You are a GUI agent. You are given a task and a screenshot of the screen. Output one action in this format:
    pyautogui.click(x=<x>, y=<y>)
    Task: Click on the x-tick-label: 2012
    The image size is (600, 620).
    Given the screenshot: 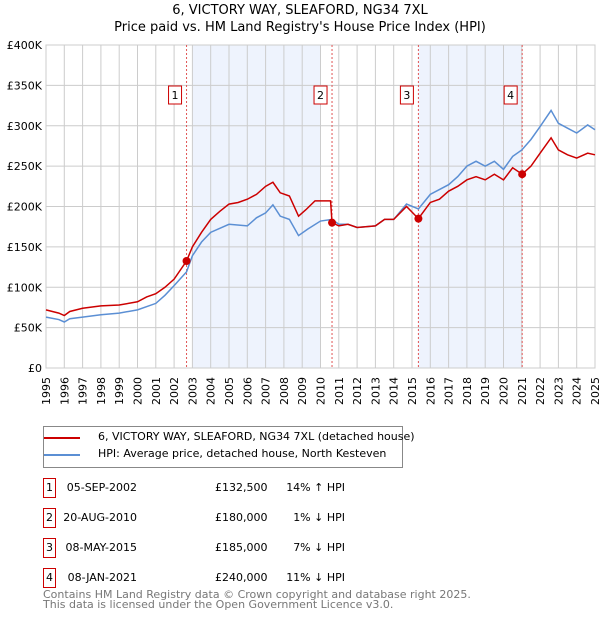 What is the action you would take?
    pyautogui.click(x=357, y=391)
    